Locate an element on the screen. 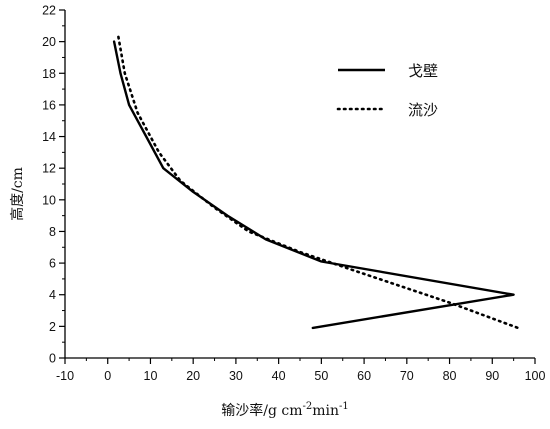  x-tick-label: 80 is located at coordinates (450, 376).